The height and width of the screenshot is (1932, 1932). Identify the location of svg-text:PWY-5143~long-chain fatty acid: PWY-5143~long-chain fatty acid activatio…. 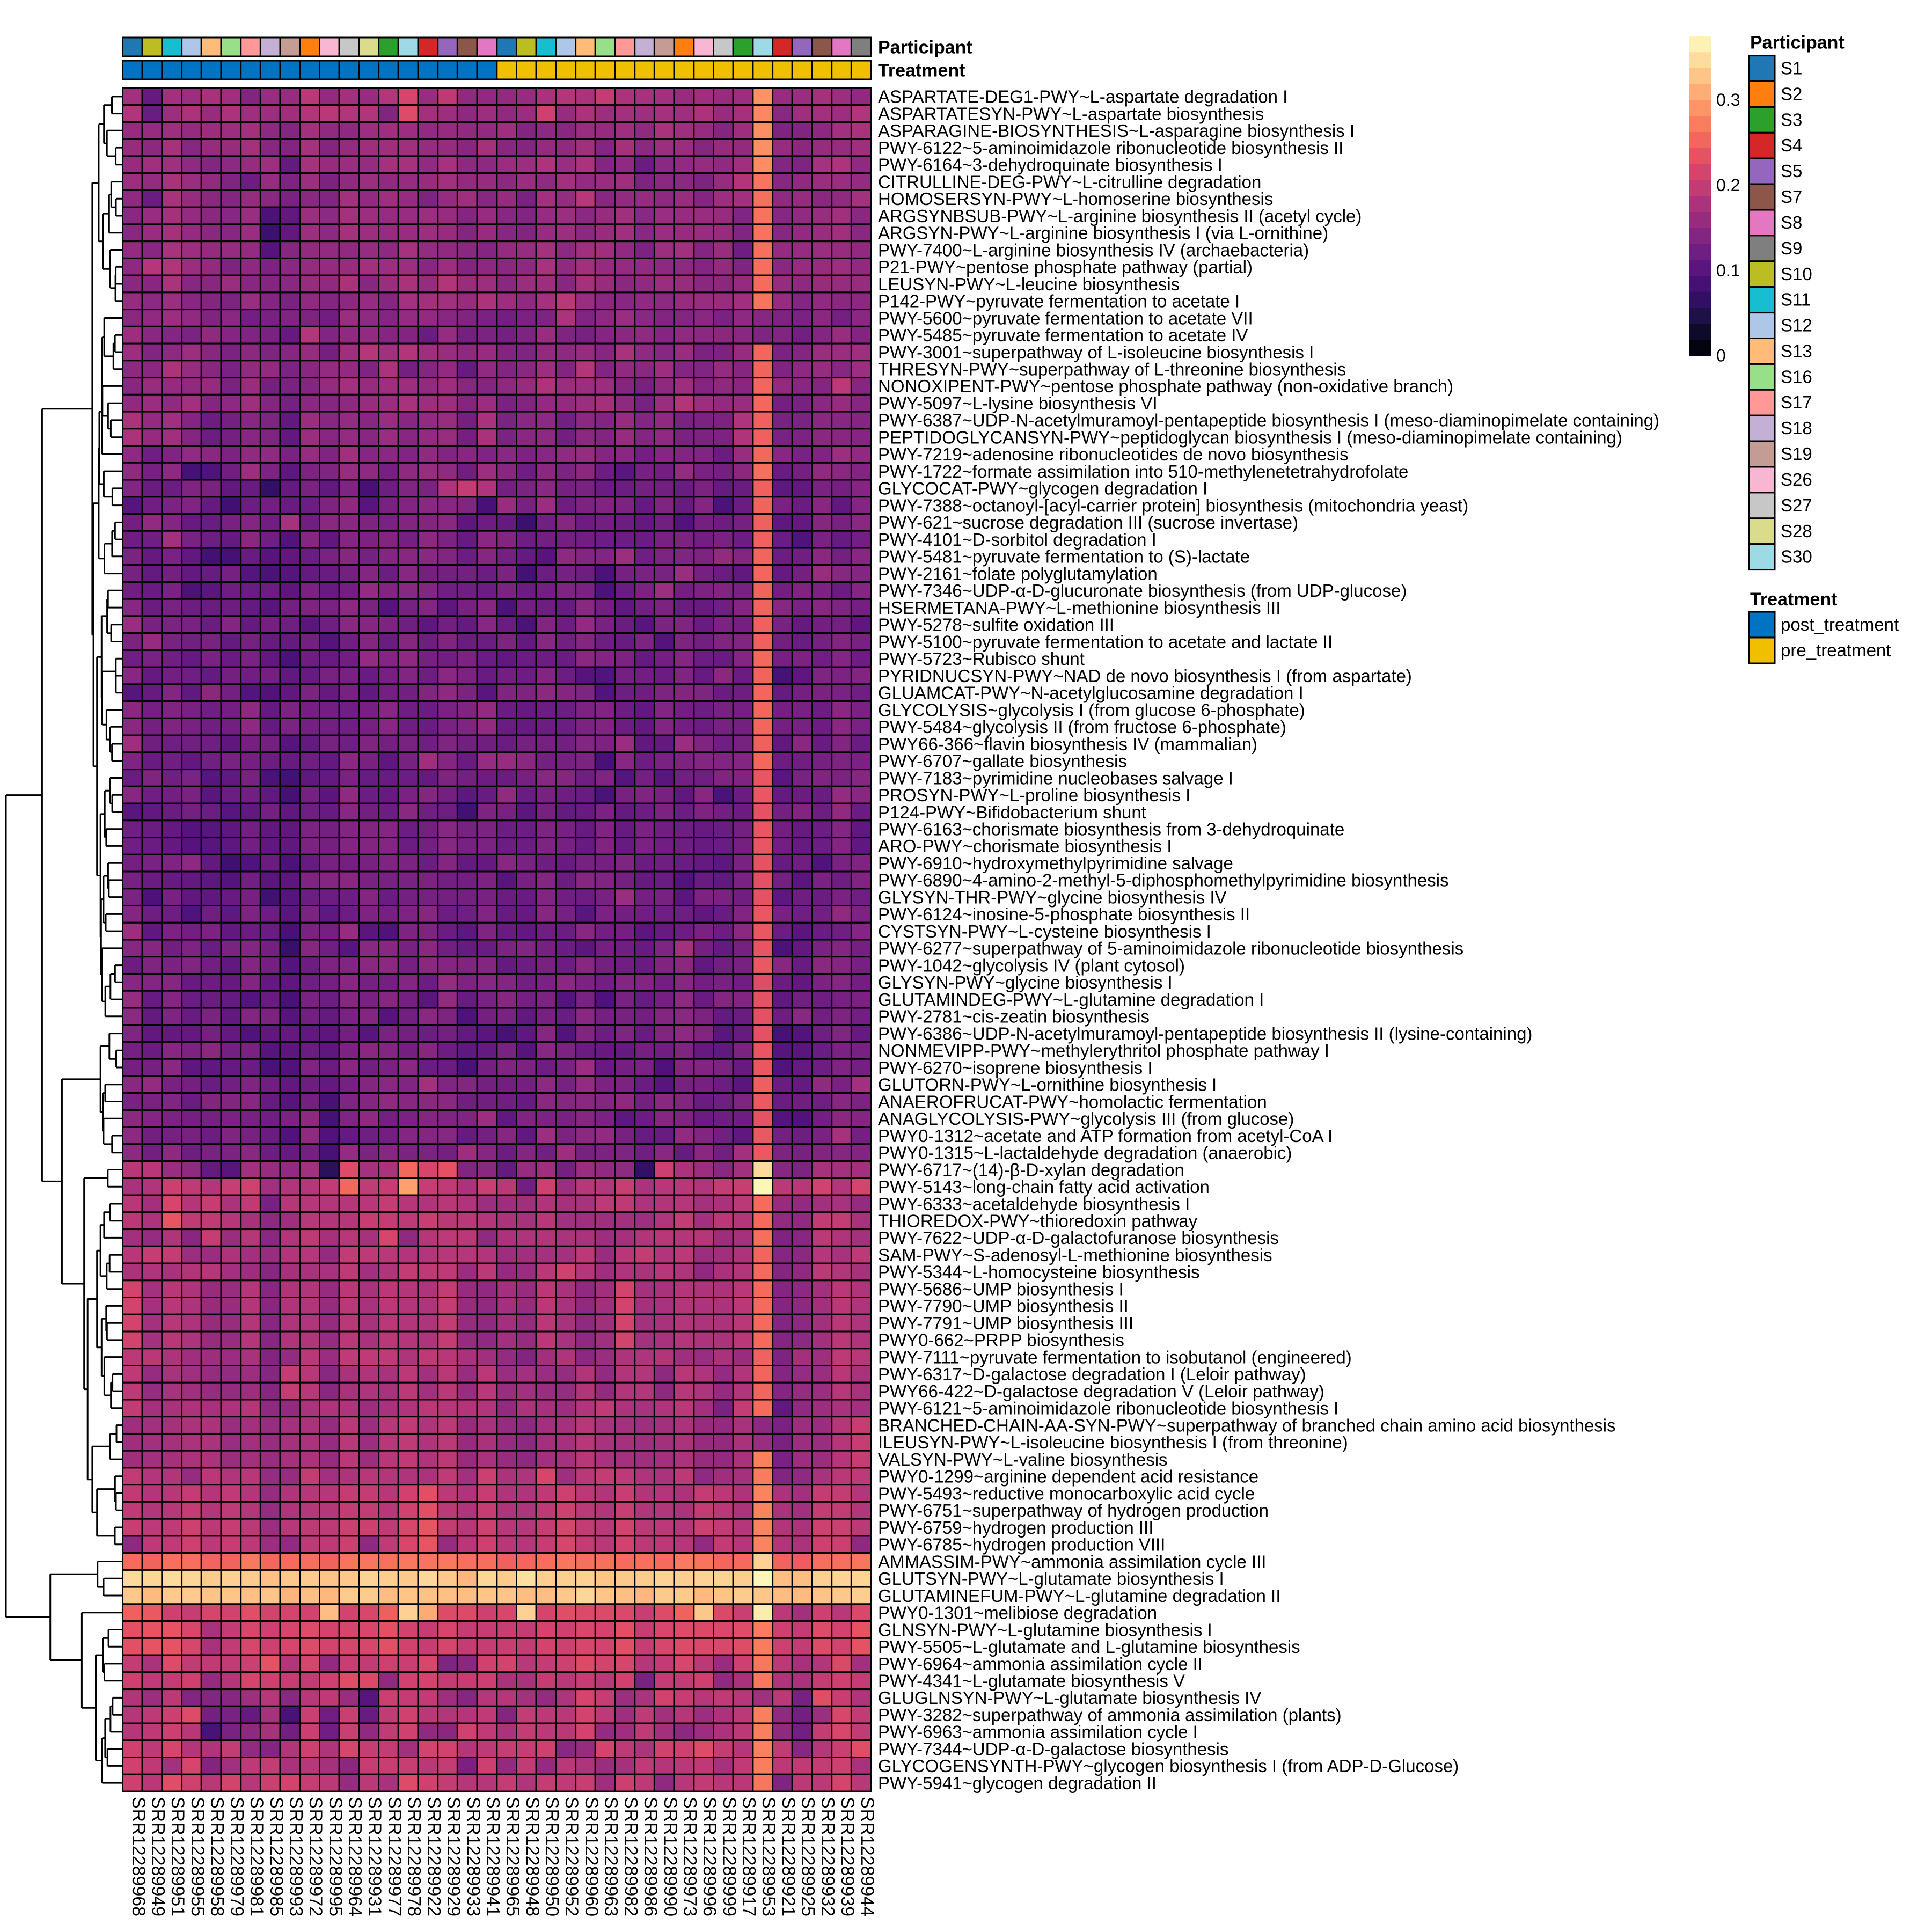
(1044, 1187).